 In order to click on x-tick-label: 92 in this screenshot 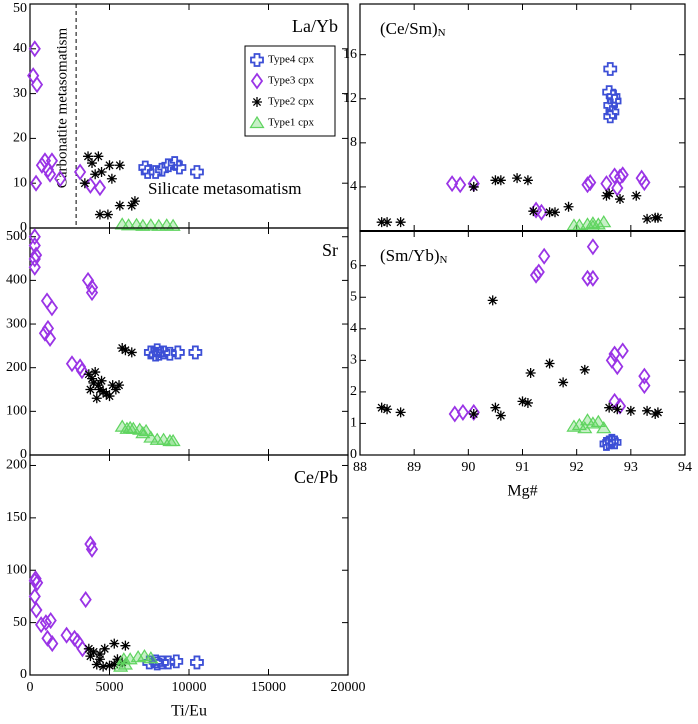, I will do `click(577, 467)`.